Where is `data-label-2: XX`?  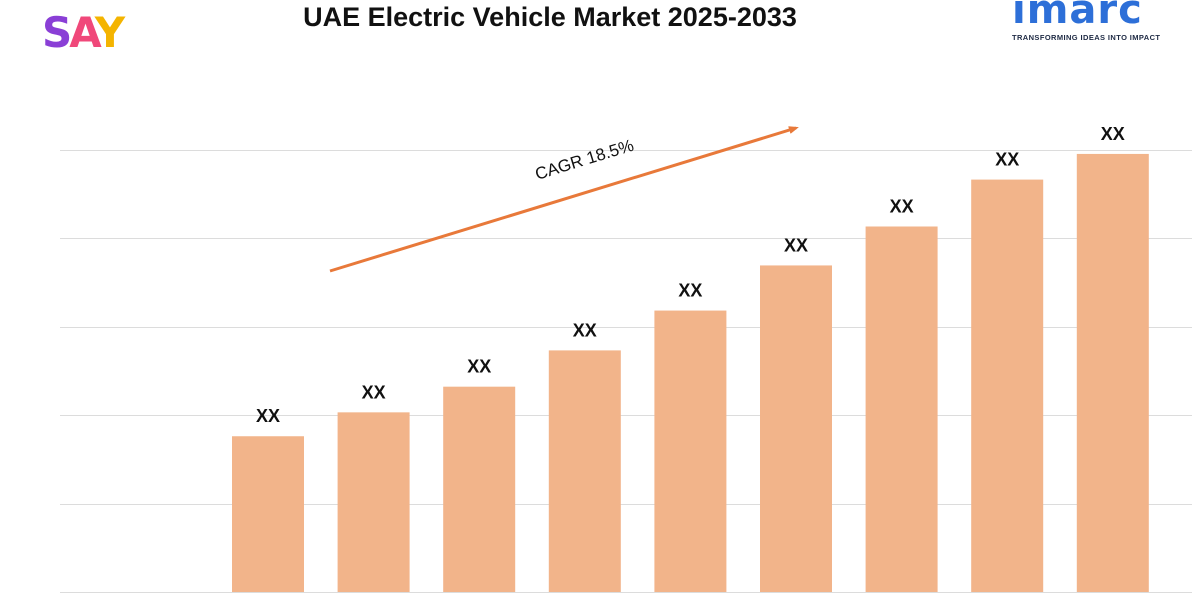 data-label-2: XX is located at coordinates (479, 367).